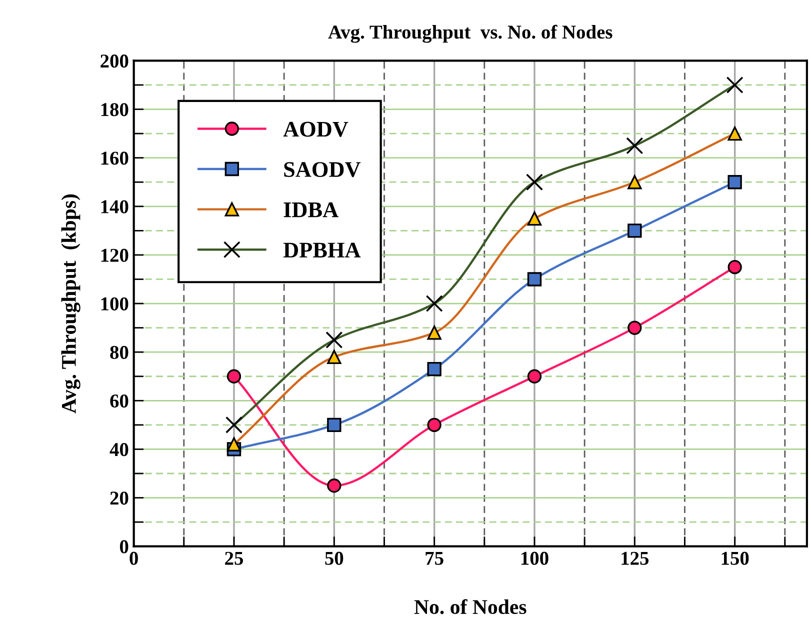 The width and height of the screenshot is (811, 639). Describe the element at coordinates (70, 304) in the screenshot. I see `y-axis-title: Avg. Throughput (kbps)` at that location.